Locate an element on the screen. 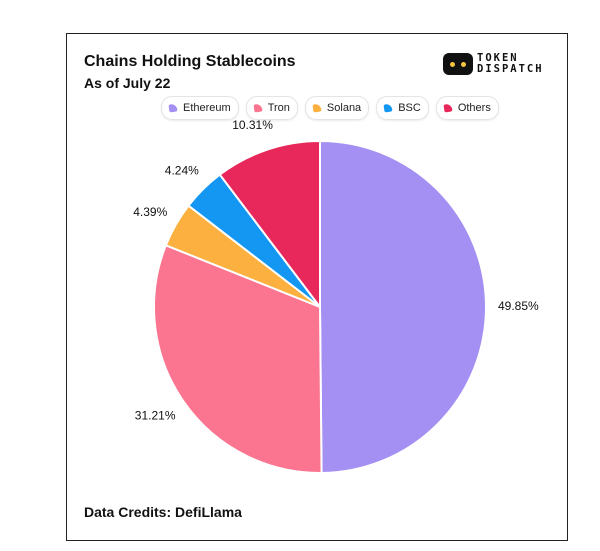 This screenshot has width=600, height=551. legend-label-others: Others is located at coordinates (474, 108).